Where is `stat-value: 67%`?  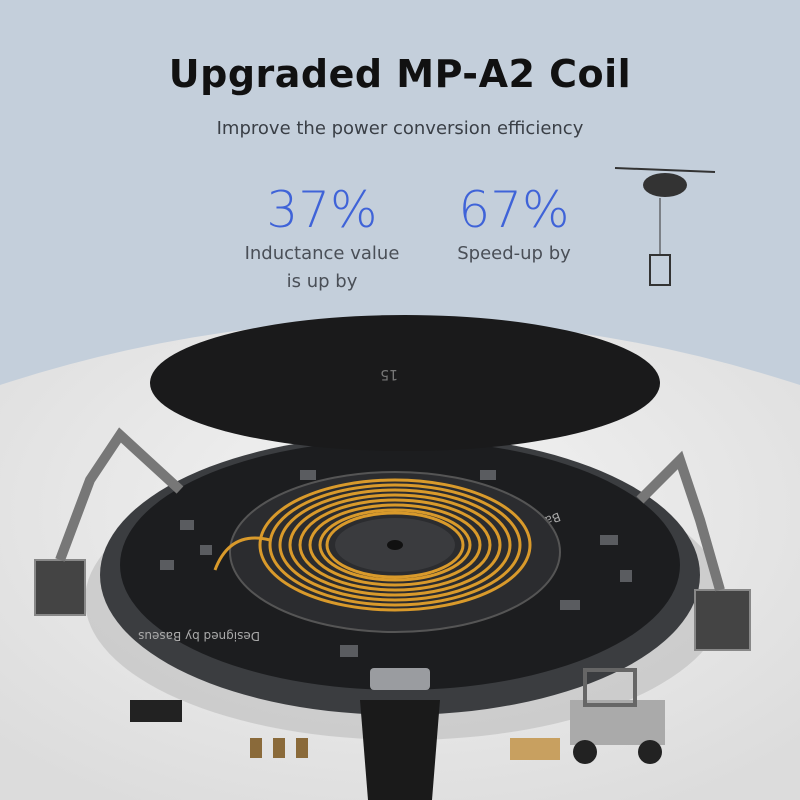
stat-value: 67% is located at coordinates (514, 210).